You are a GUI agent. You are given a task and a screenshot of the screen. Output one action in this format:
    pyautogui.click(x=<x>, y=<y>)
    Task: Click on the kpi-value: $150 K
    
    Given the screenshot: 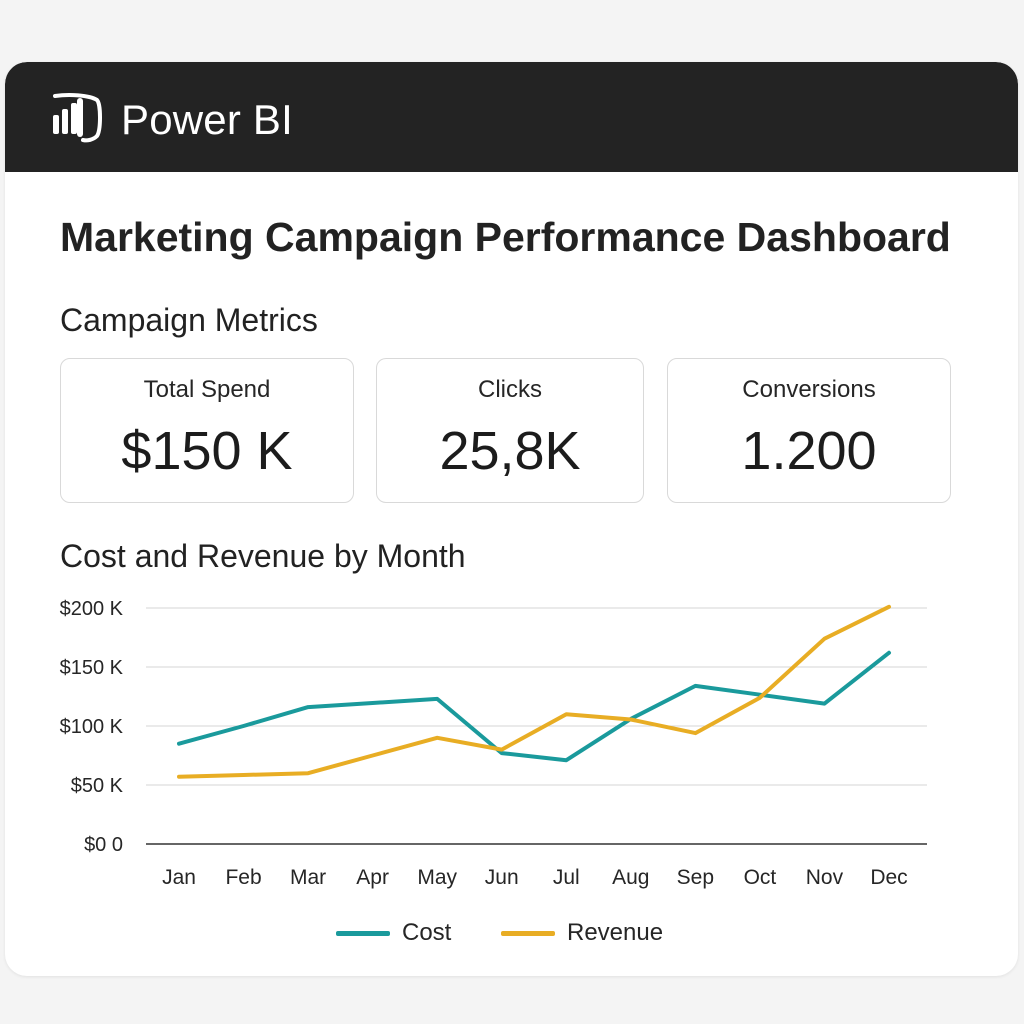 What is the action you would take?
    pyautogui.click(x=207, y=451)
    